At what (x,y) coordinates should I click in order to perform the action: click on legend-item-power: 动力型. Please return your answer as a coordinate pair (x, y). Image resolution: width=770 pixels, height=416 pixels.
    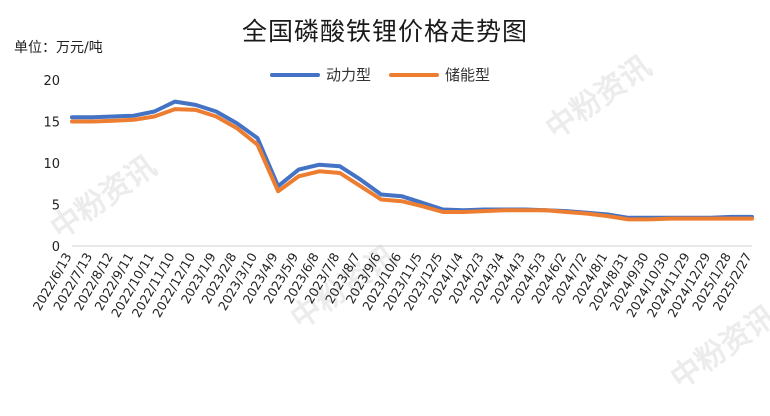
    Looking at the image, I should click on (320, 74).